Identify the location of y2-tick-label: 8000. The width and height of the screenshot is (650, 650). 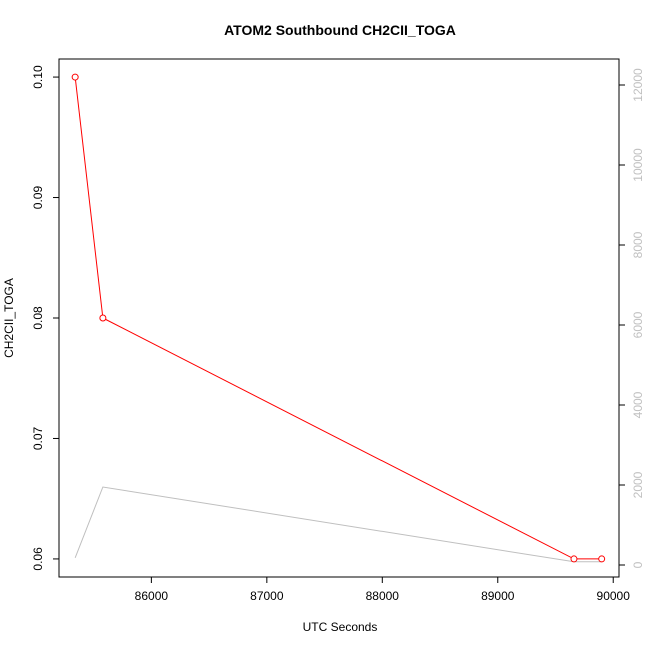
(638, 244).